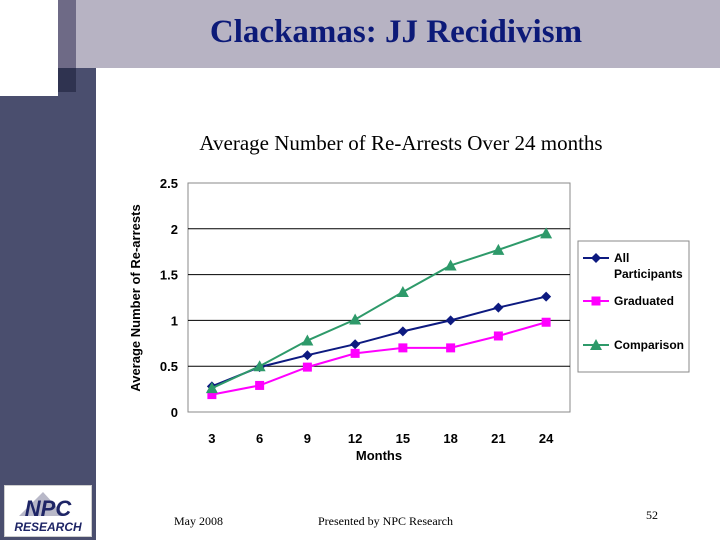 The width and height of the screenshot is (720, 541). What do you see at coordinates (379, 455) in the screenshot?
I see `x-axis-label: Months` at bounding box center [379, 455].